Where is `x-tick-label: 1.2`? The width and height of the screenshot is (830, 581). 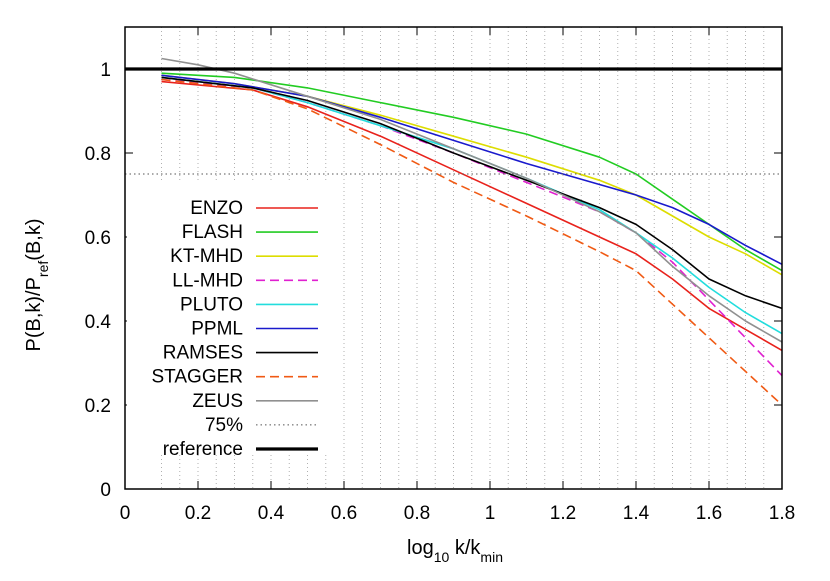
x-tick-label: 1.2 is located at coordinates (563, 513).